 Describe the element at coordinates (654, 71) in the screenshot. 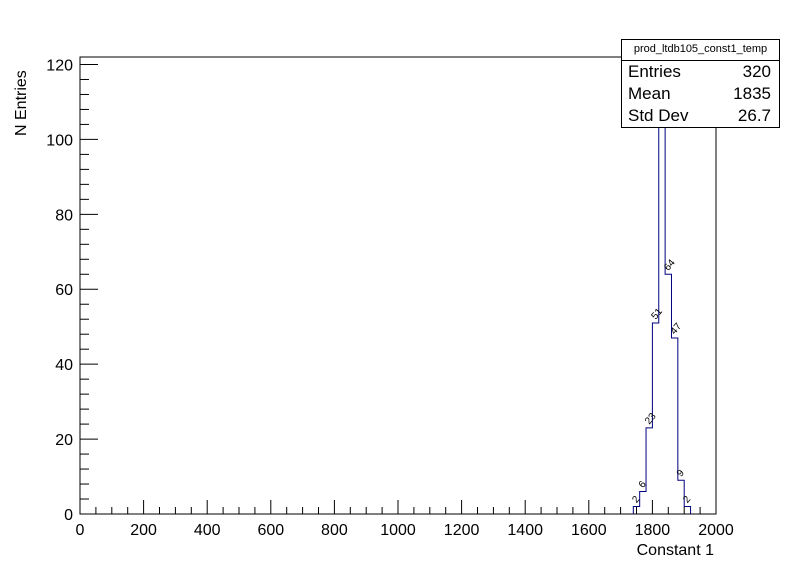

I see `stats-entries-label: Entries` at that location.